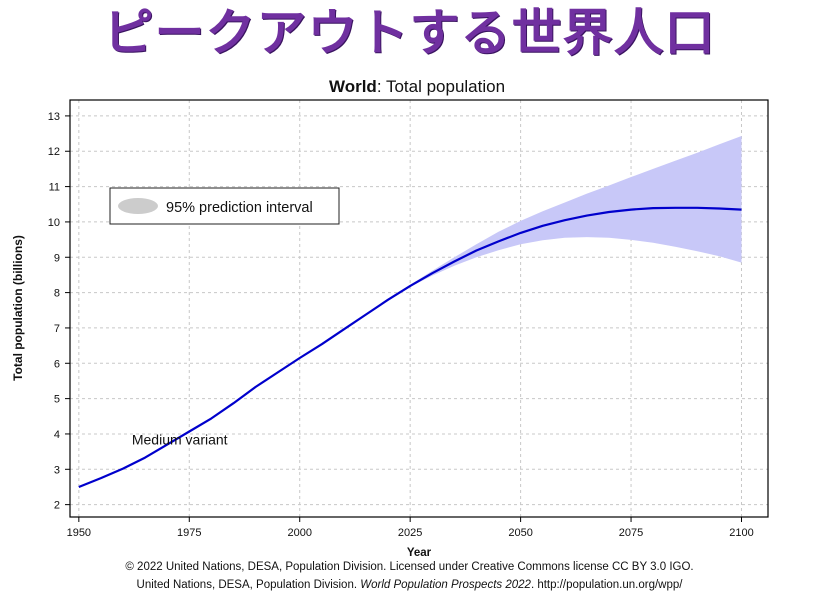 The image size is (819, 599). I want to click on x-axis-label: Year, so click(419, 553).